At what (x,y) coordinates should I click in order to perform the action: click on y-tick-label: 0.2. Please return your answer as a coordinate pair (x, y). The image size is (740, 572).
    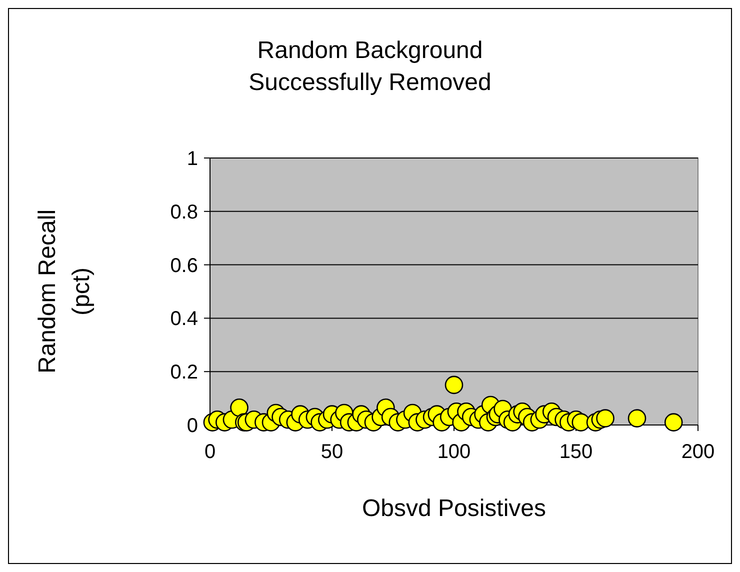
    Looking at the image, I should click on (184, 373).